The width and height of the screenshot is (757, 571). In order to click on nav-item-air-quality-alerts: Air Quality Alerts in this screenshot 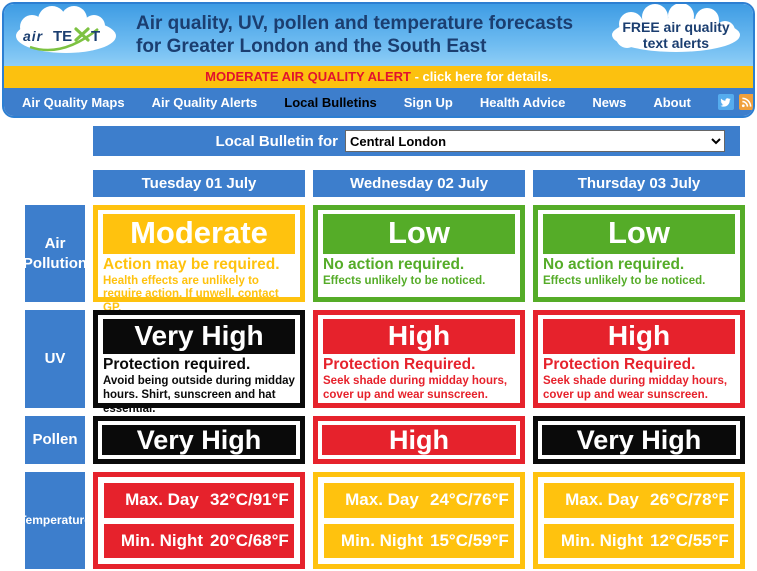, I will do `click(204, 102)`.